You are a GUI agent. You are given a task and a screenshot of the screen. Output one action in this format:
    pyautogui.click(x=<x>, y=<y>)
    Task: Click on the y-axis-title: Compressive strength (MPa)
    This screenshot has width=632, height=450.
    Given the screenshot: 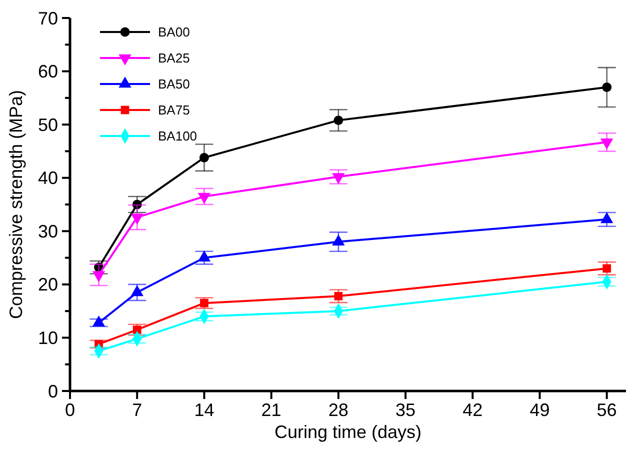 What is the action you would take?
    pyautogui.click(x=16, y=205)
    